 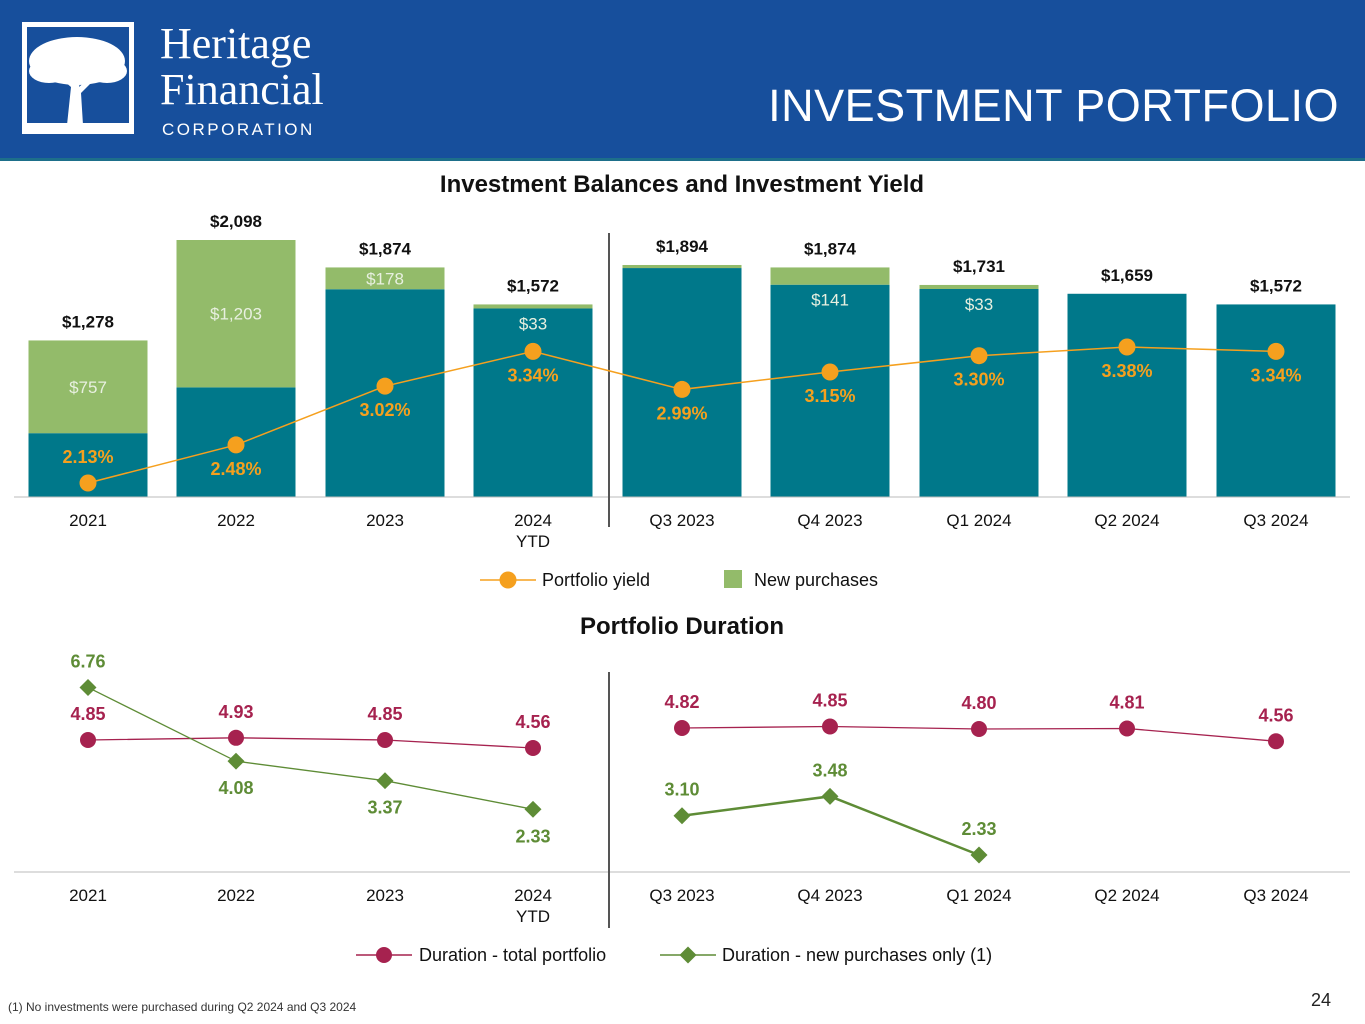 What do you see at coordinates (508, 580) in the screenshot?
I see `legend-yield-marker-icon` at bounding box center [508, 580].